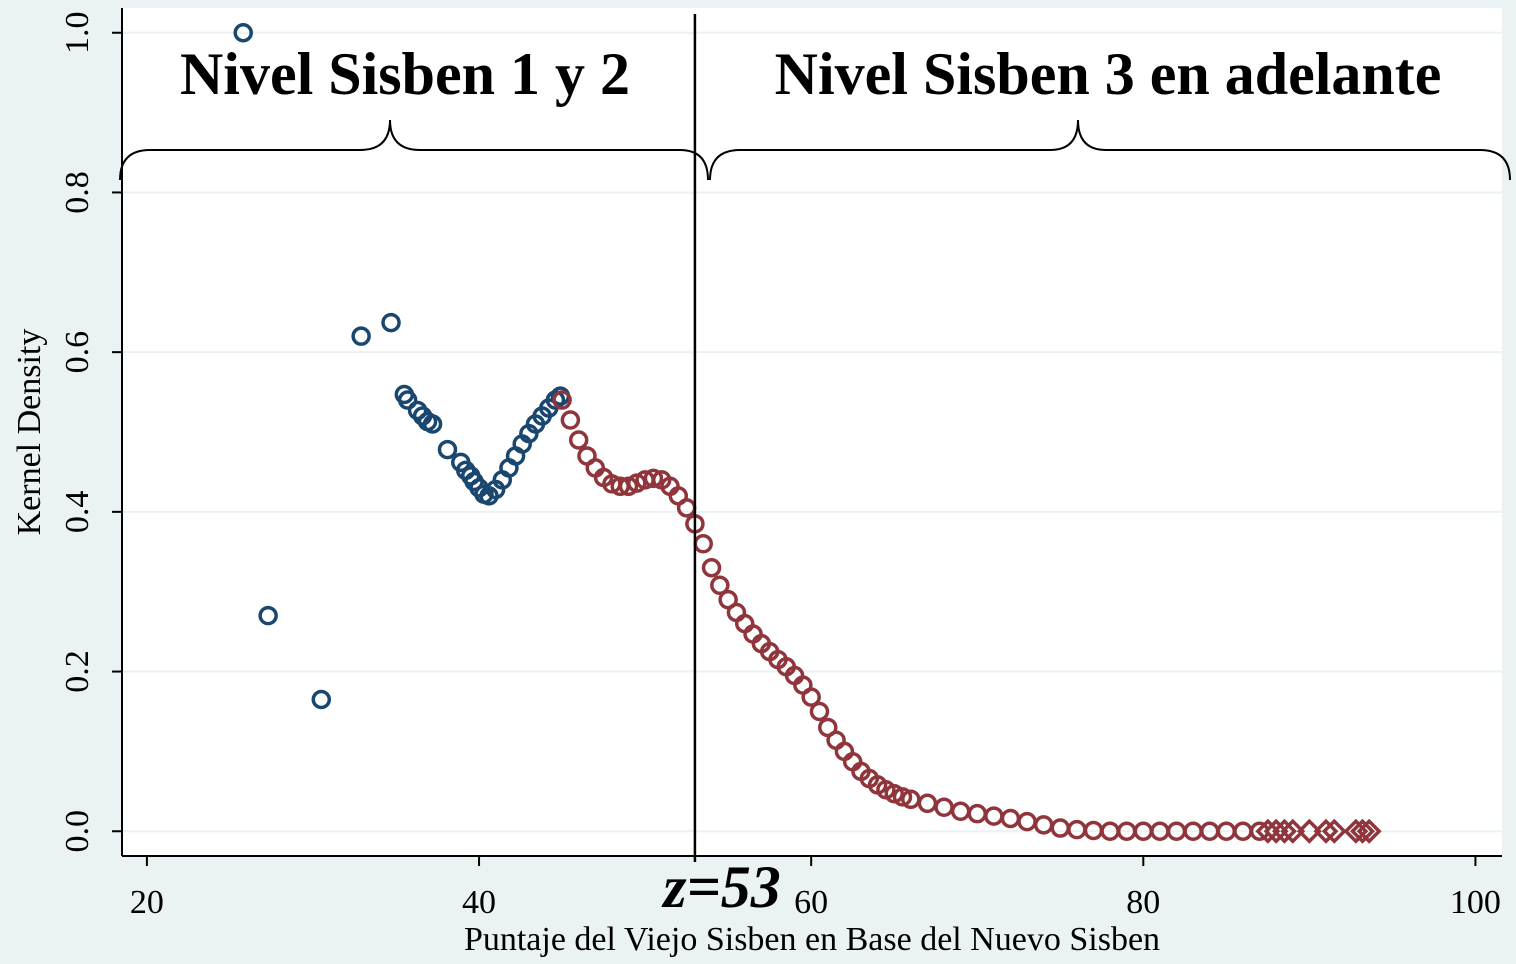 The height and width of the screenshot is (964, 1516). Describe the element at coordinates (1475, 902) in the screenshot. I see `x-tick-label: 100` at that location.